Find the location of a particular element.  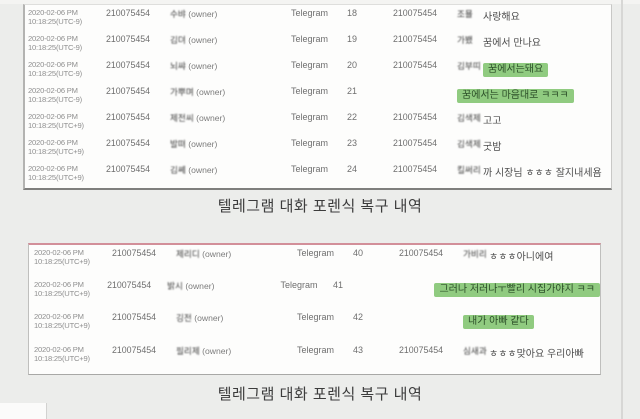

message-number: 41 is located at coordinates (337, 285).